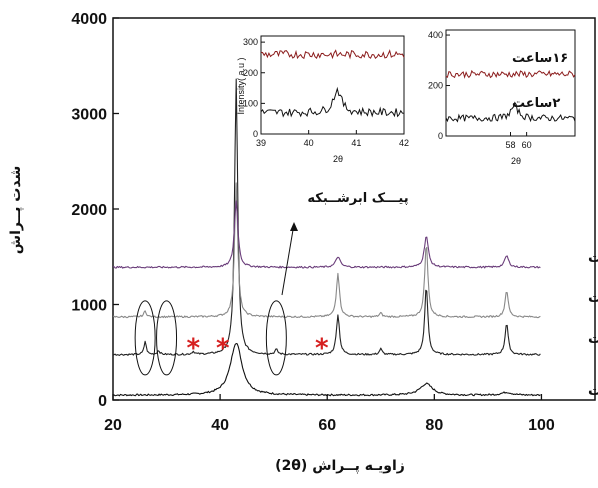  What do you see at coordinates (593, 298) in the screenshot?
I see `series-label: ۱۶ساعت` at bounding box center [593, 298].